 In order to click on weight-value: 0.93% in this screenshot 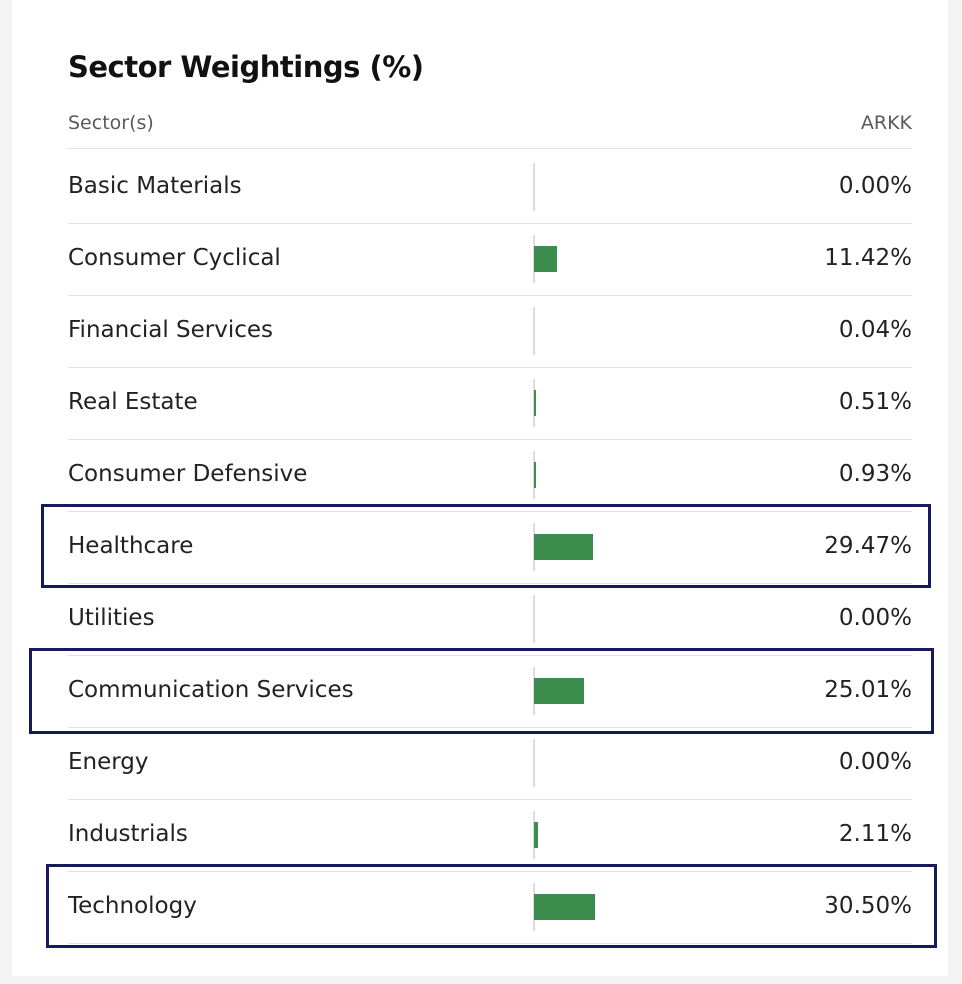, I will do `click(875, 474)`.